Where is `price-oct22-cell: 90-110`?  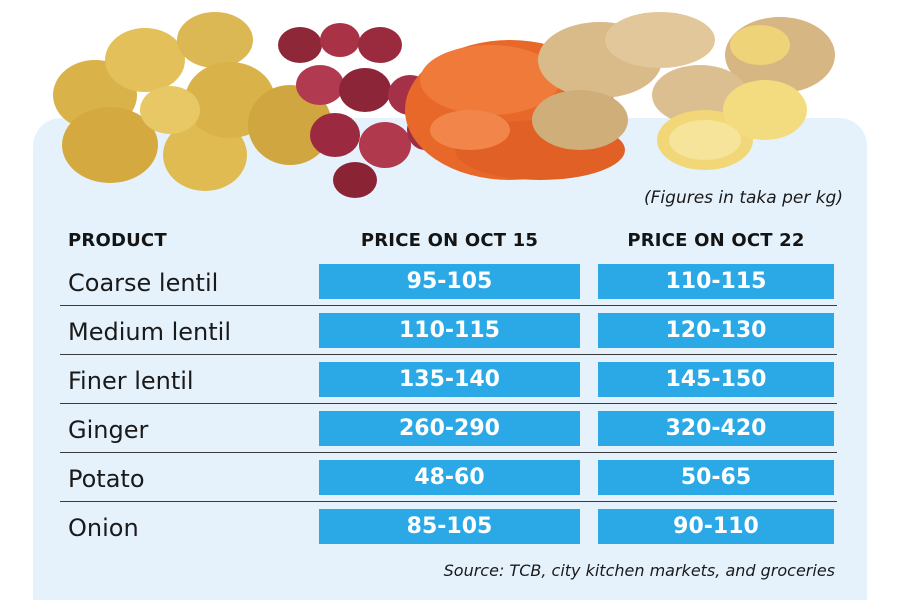
price-oct22-cell: 90-110 is located at coordinates (716, 526).